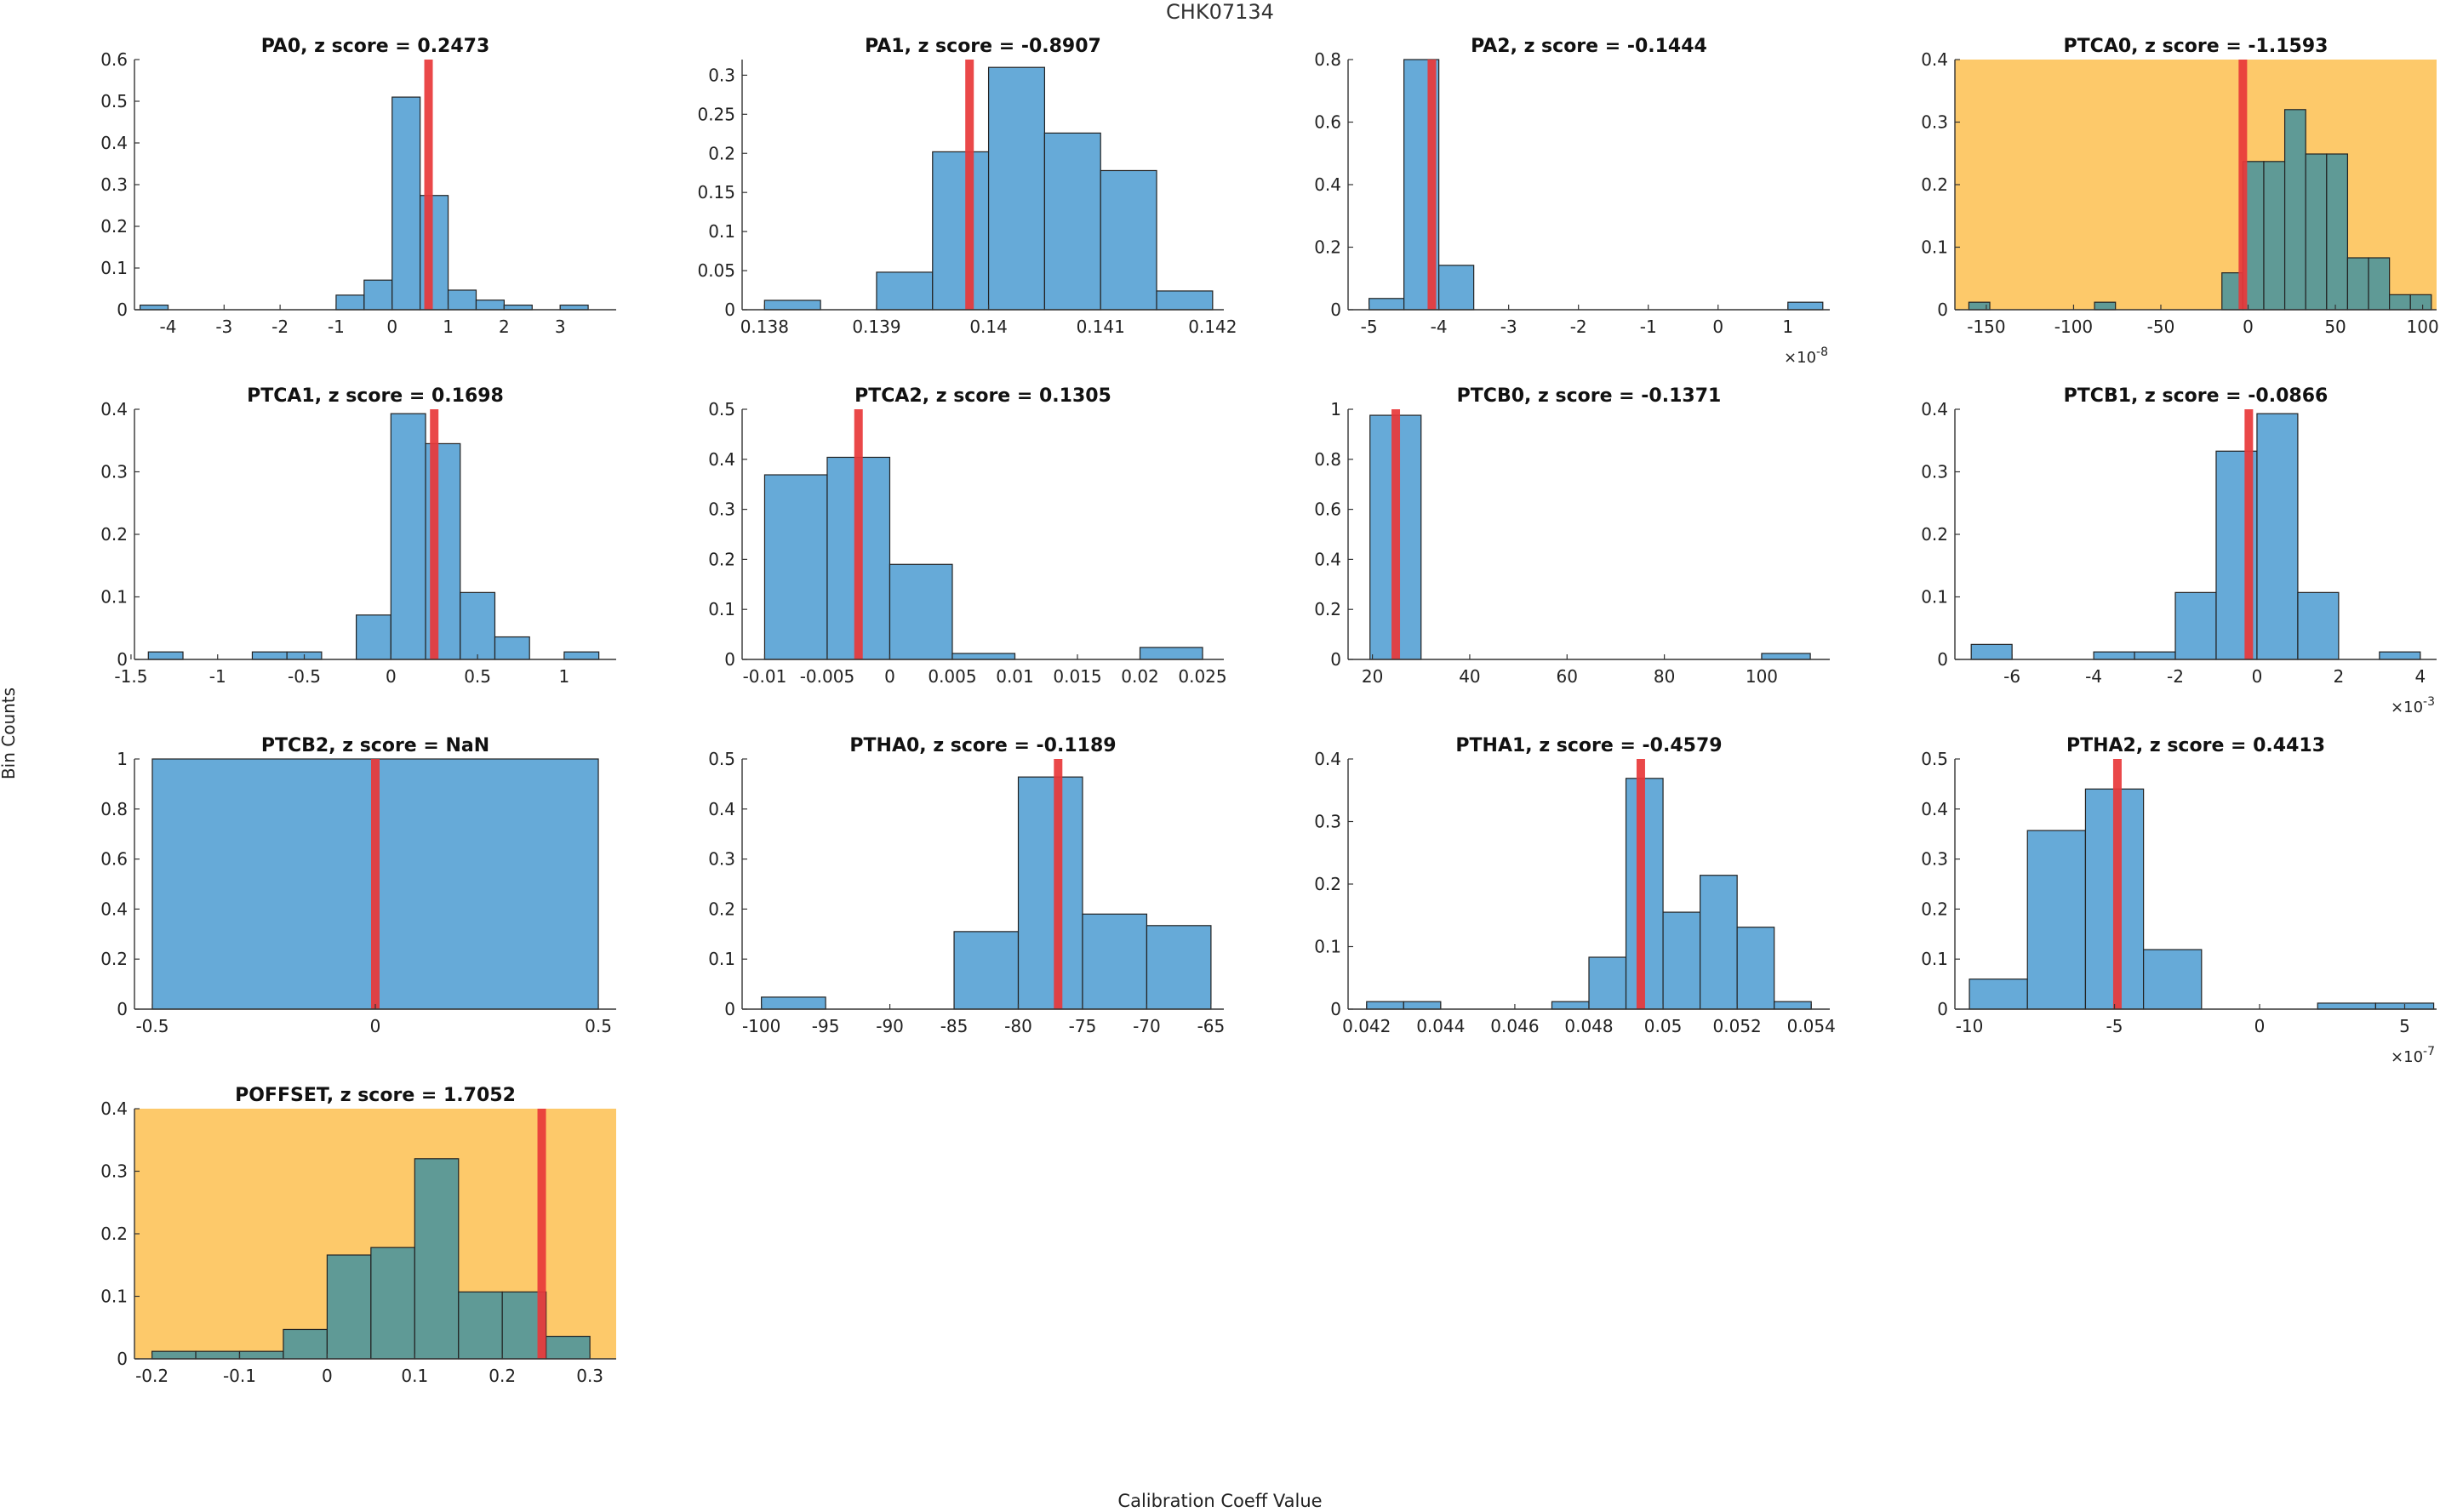 The image size is (2440, 1512). What do you see at coordinates (375, 745) in the screenshot?
I see `subplot-title: PTCB2, z score = NaN` at bounding box center [375, 745].